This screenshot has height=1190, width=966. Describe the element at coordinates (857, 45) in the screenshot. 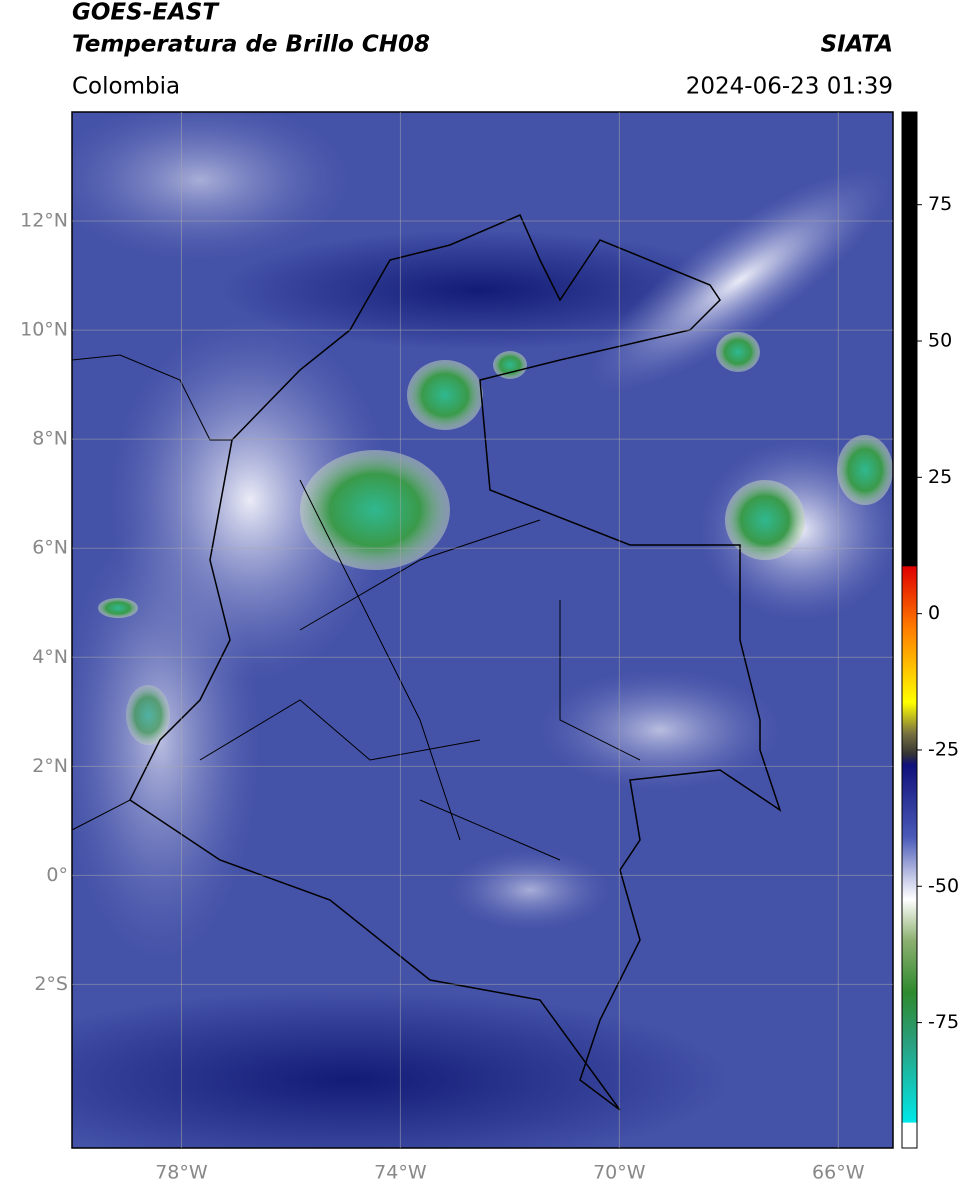

I see `source: SIATA` at that location.